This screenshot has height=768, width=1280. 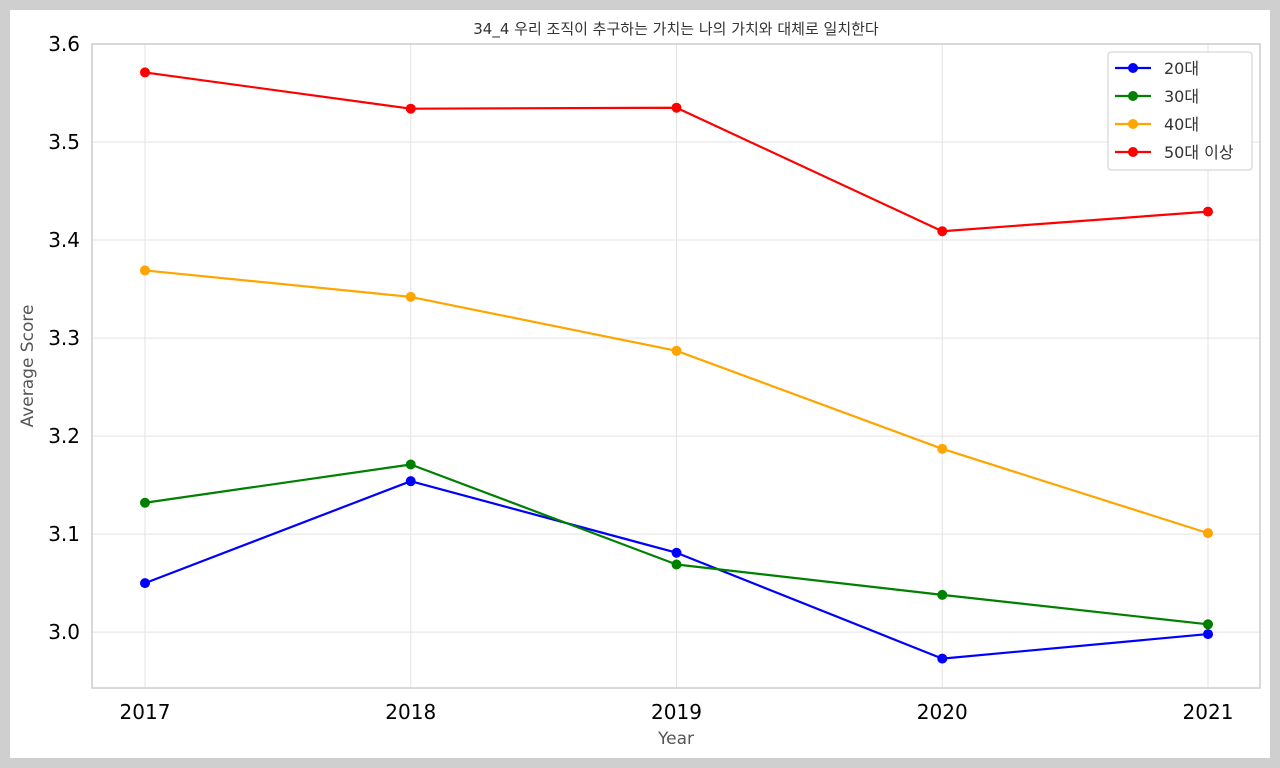 I want to click on legend-entry: 30대, so click(x=1157, y=96).